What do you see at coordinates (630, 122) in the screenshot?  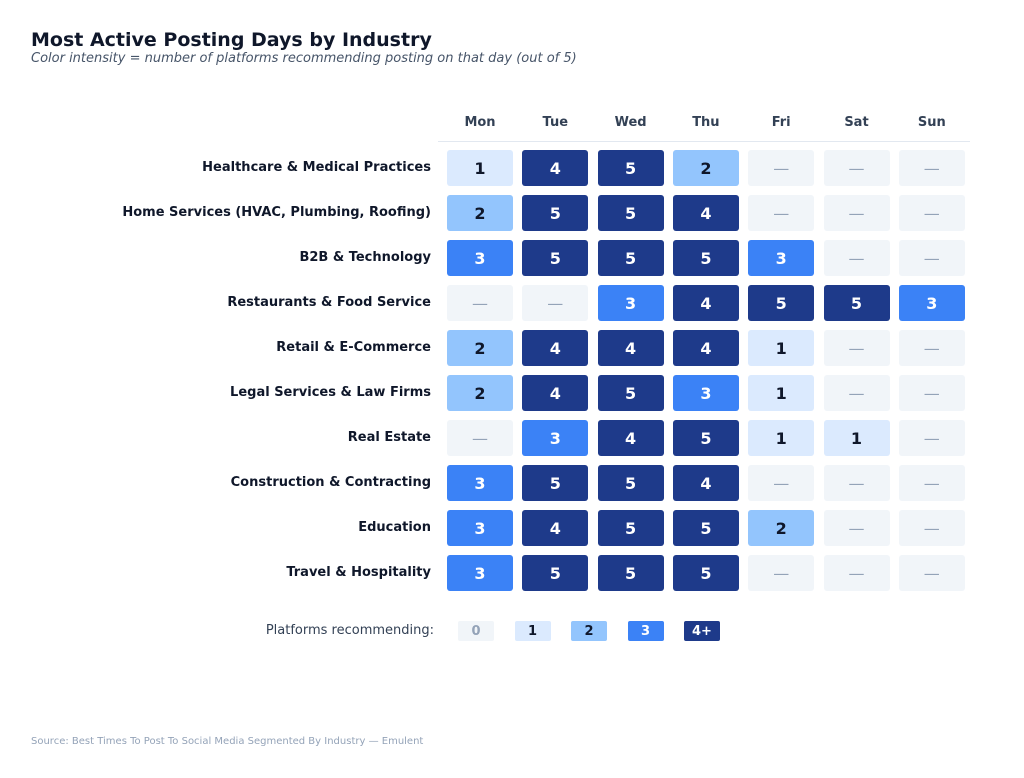 I see `column-header: Wed` at bounding box center [630, 122].